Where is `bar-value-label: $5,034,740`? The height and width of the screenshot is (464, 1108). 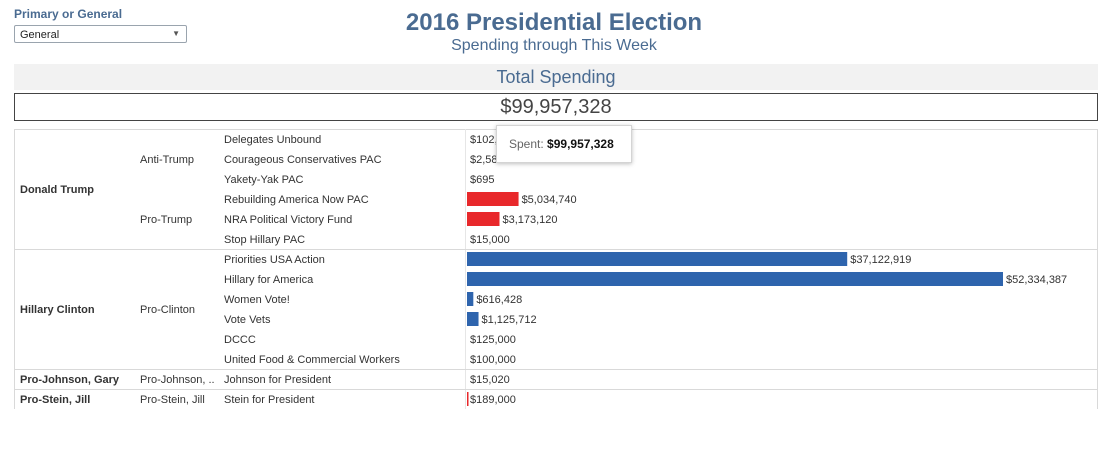 bar-value-label: $5,034,740 is located at coordinates (549, 200).